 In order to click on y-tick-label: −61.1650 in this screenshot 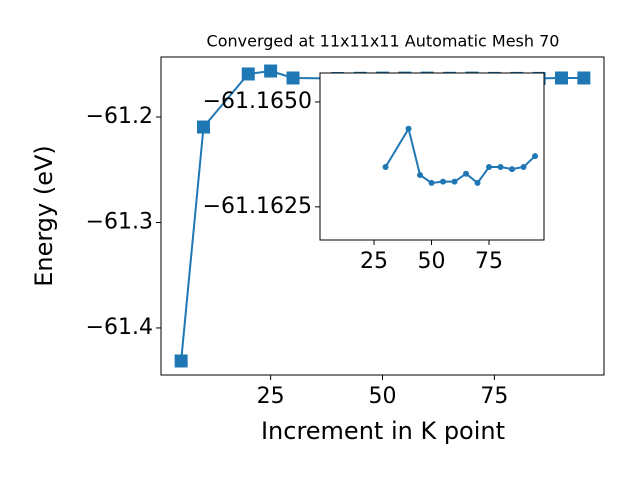, I will do `click(257, 101)`.